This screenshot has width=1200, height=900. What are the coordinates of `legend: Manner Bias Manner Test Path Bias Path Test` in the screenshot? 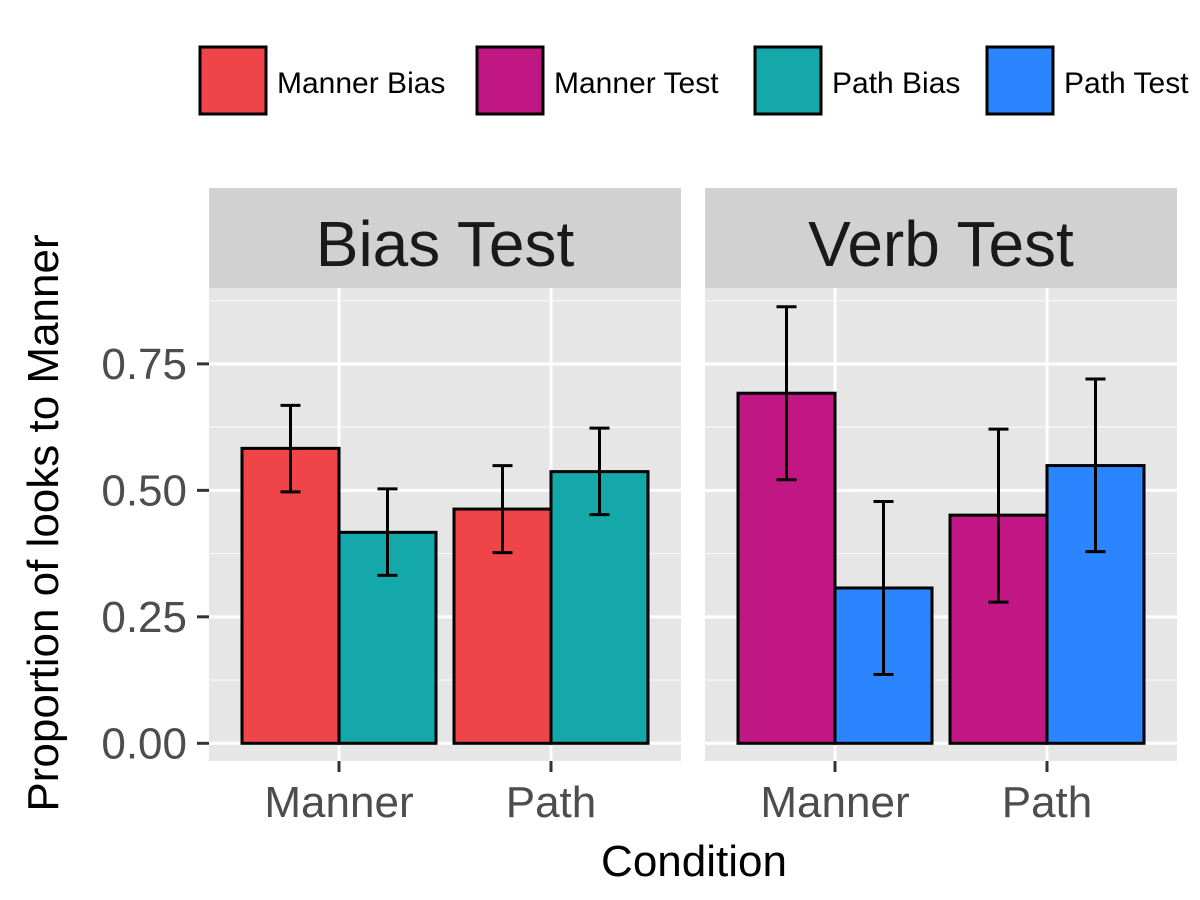 It's located at (693, 80).